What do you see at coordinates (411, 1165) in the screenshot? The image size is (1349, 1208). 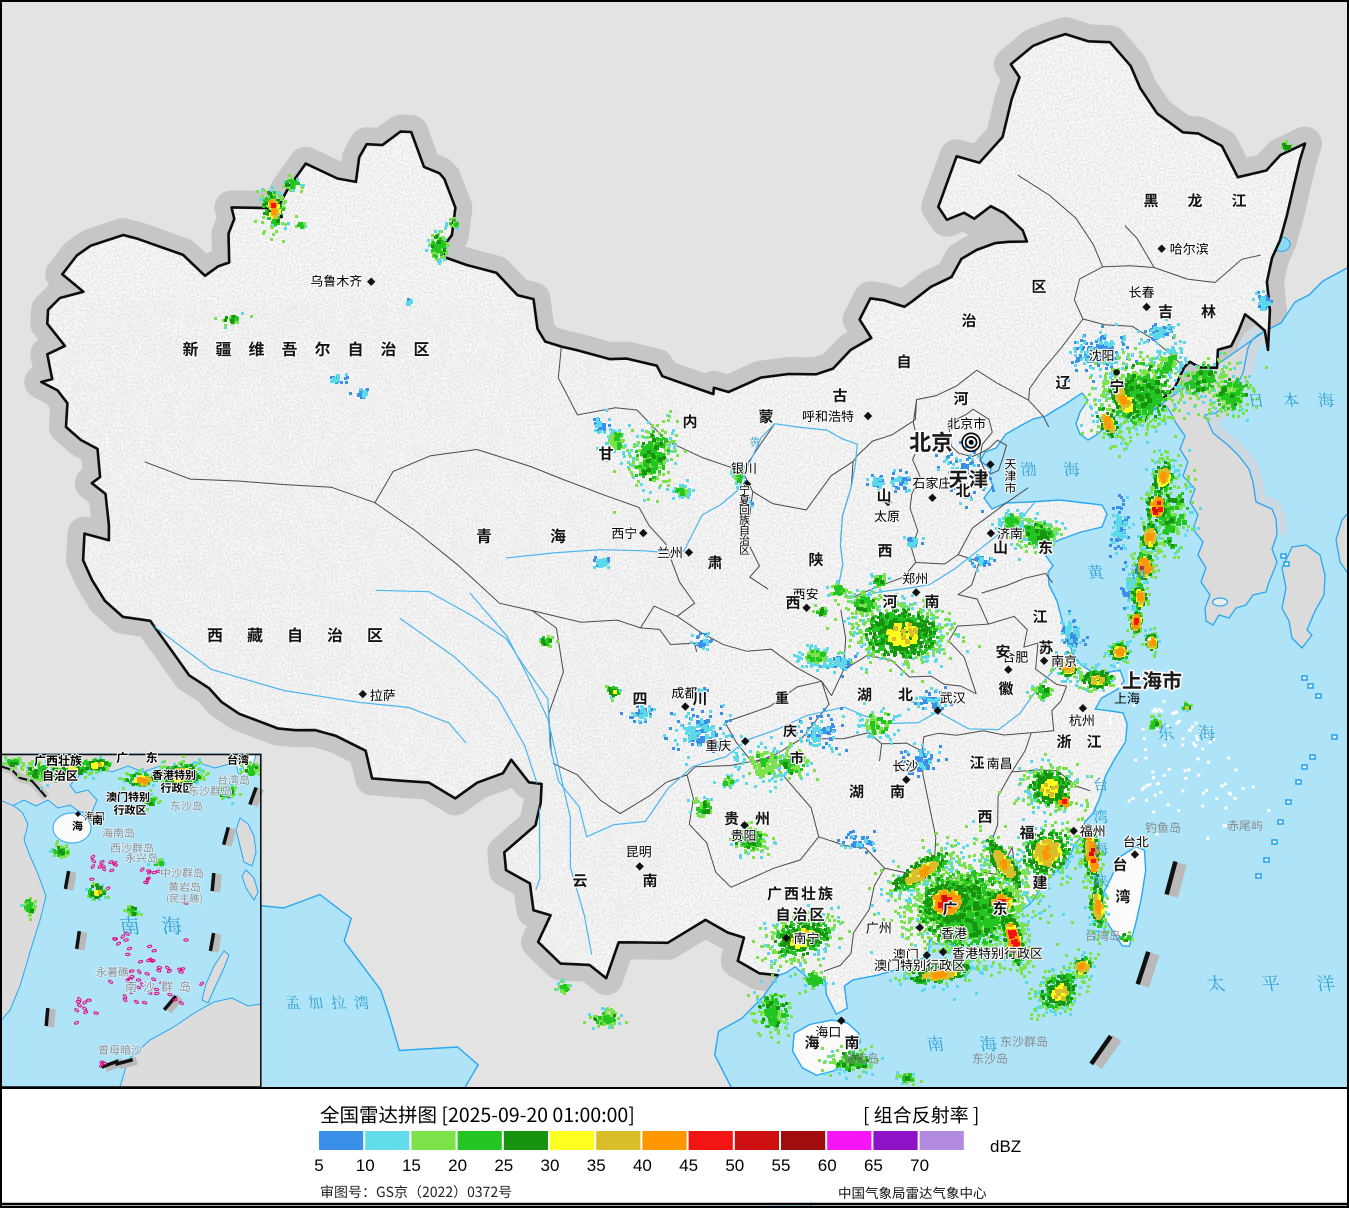 I see `svg-text: 15` at bounding box center [411, 1165].